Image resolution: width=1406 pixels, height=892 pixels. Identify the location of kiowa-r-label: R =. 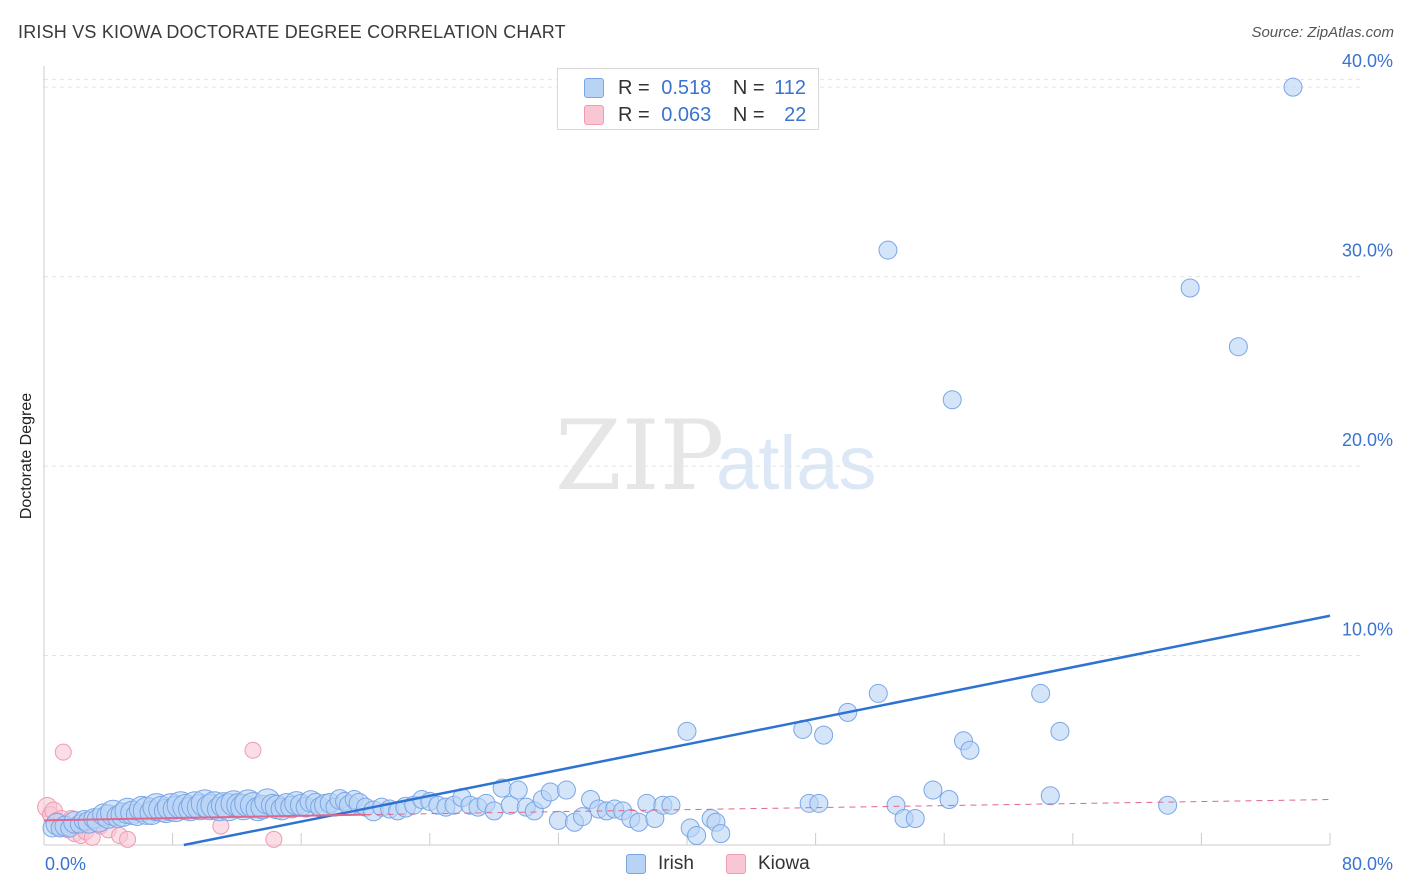
(634, 115).